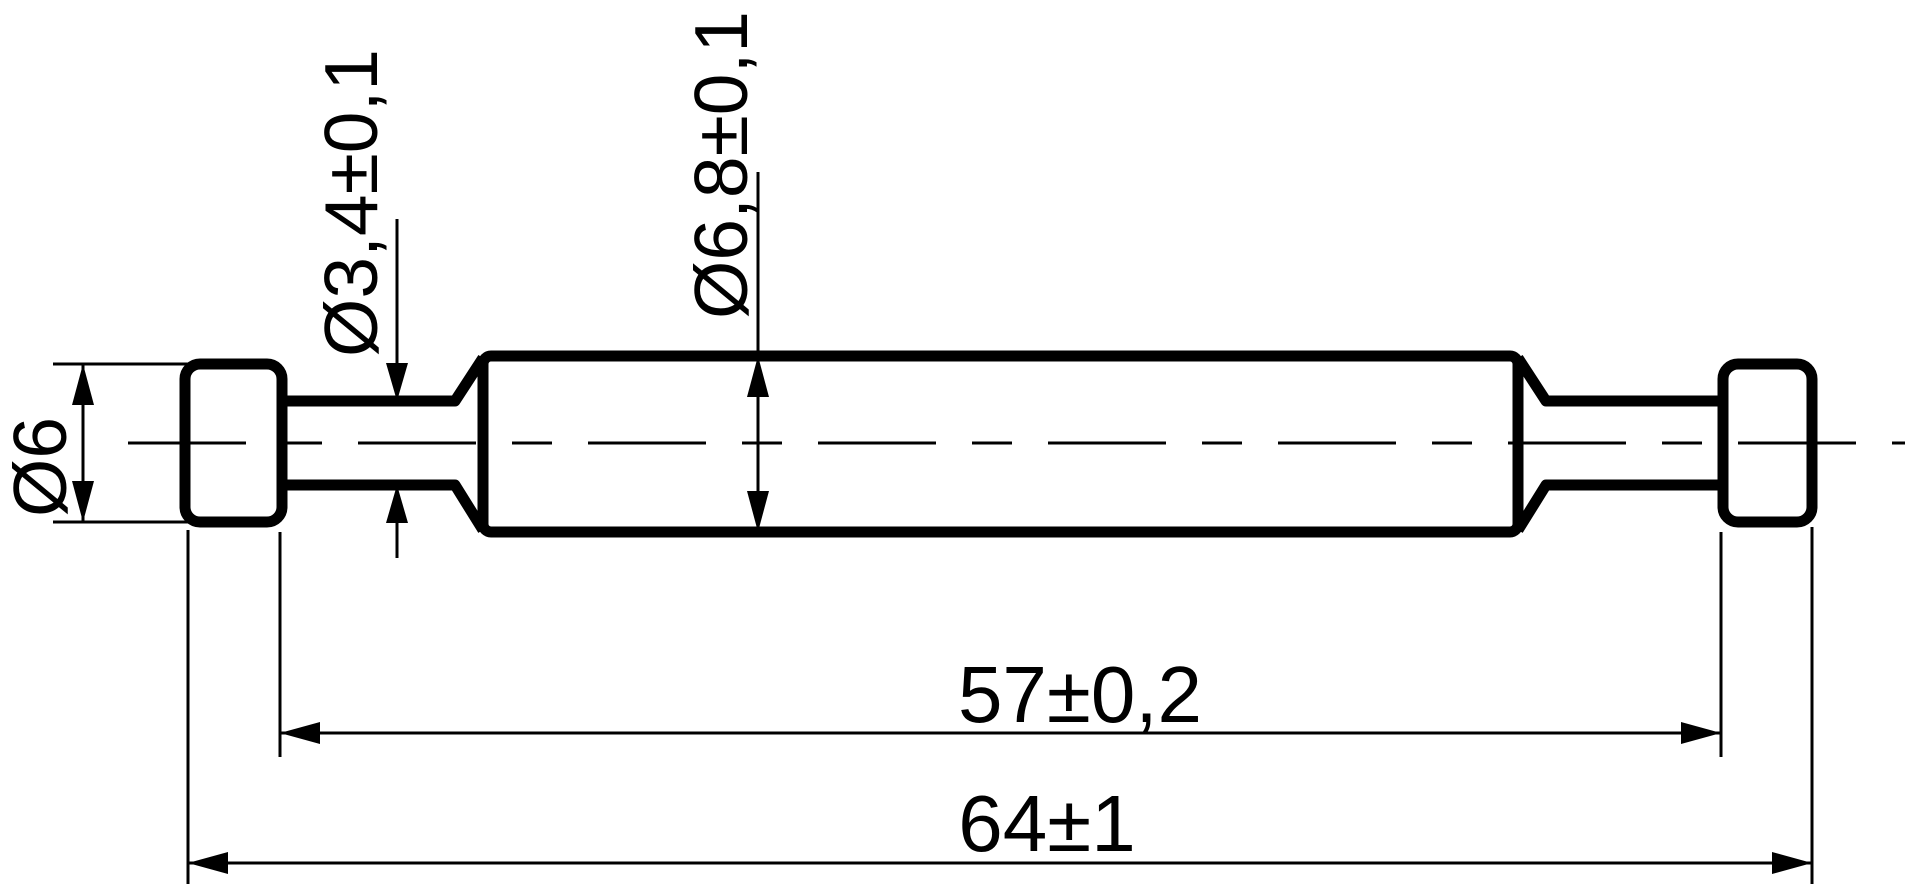  What do you see at coordinates (1046, 823) in the screenshot?
I see `dim-label-overall-length: 64±1` at bounding box center [1046, 823].